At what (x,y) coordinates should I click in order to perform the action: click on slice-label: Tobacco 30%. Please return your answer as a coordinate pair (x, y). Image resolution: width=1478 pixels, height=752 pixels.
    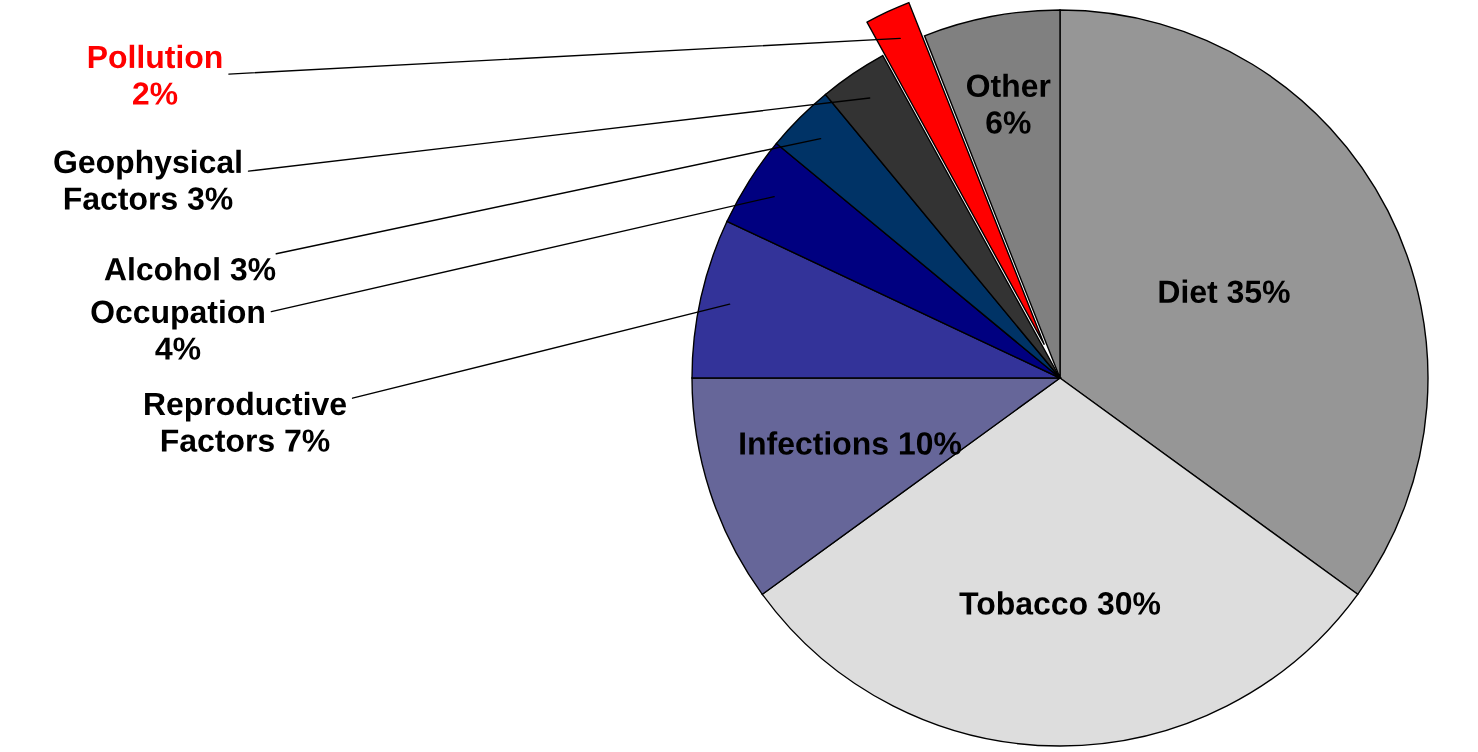
    Looking at the image, I should click on (1060, 603).